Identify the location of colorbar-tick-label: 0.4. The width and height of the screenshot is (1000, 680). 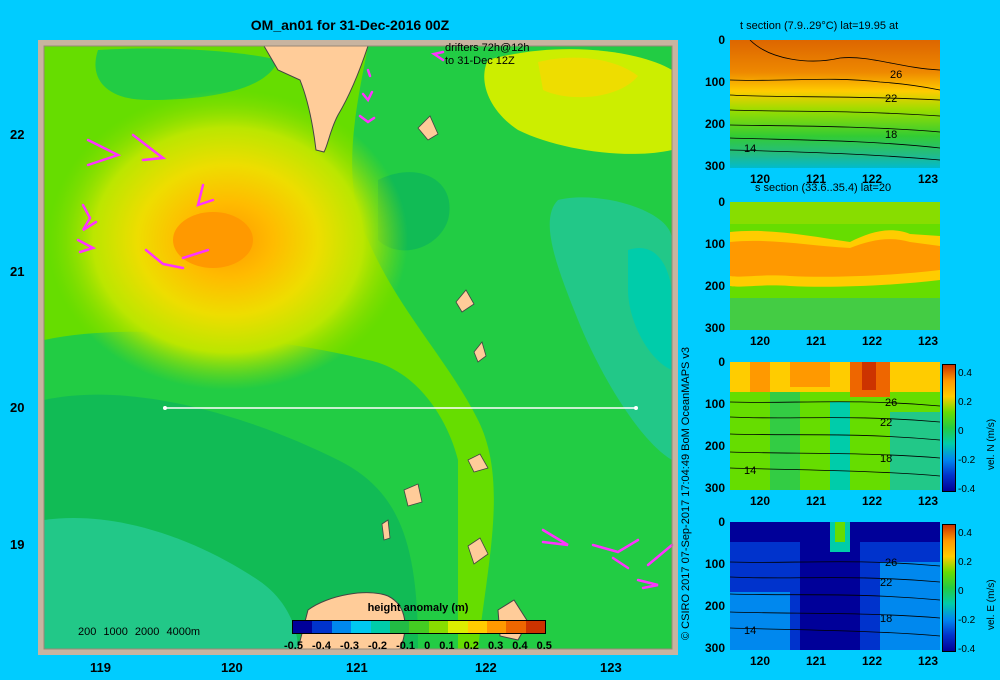
(520, 646).